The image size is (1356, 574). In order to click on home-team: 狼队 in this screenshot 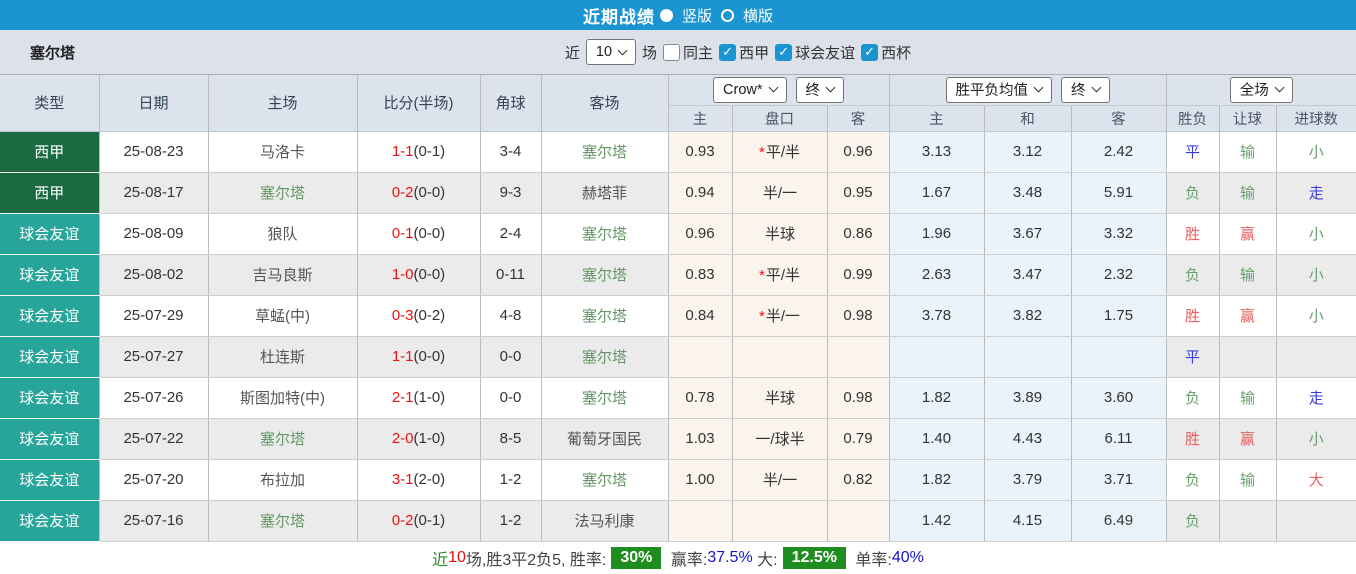, I will do `click(283, 234)`.